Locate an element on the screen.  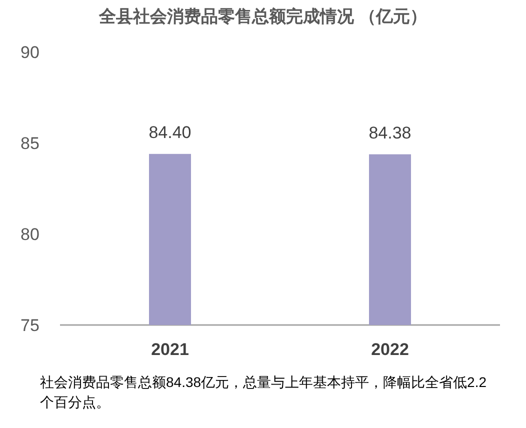
y-tick-label: 85 is located at coordinates (30, 143).